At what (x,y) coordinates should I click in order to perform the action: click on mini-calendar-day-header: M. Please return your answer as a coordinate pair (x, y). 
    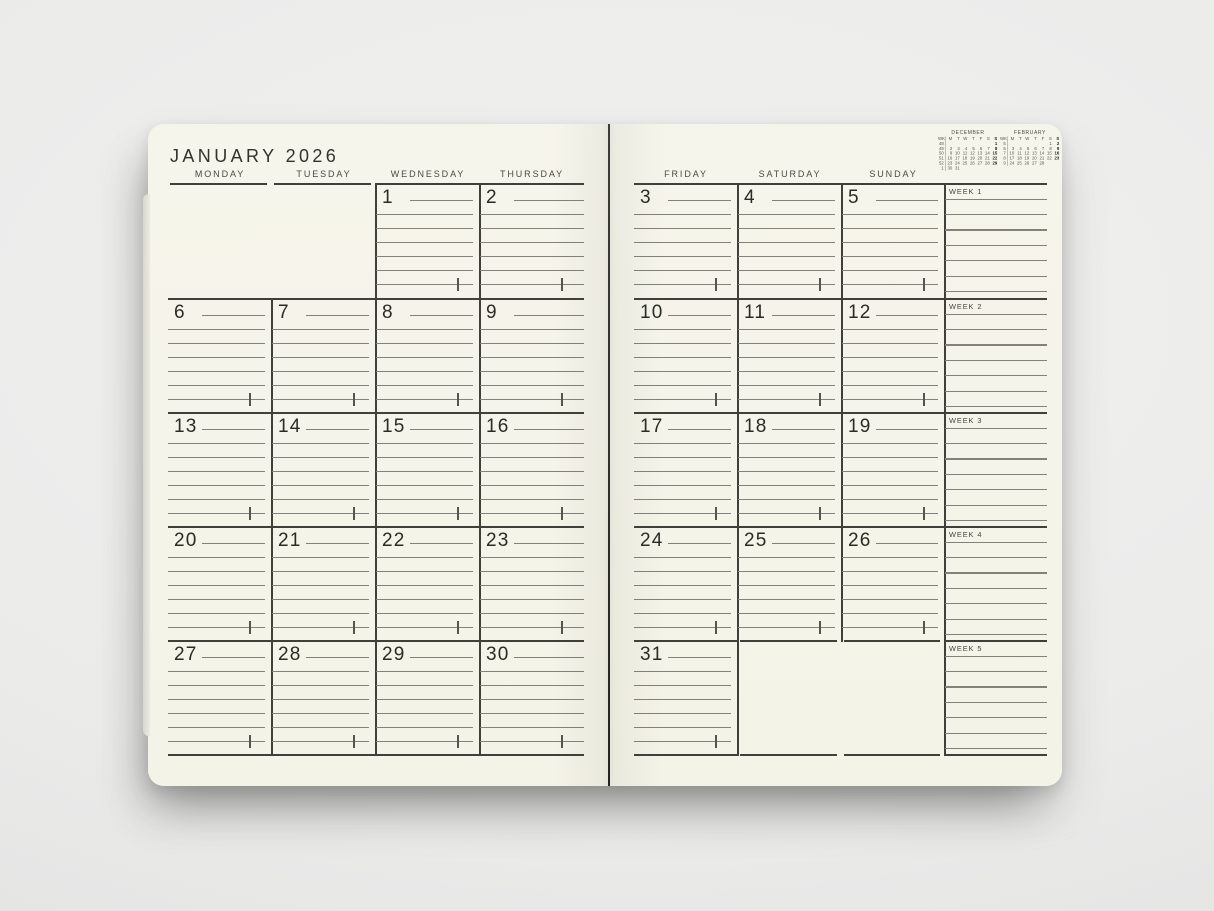
    Looking at the image, I should click on (950, 138).